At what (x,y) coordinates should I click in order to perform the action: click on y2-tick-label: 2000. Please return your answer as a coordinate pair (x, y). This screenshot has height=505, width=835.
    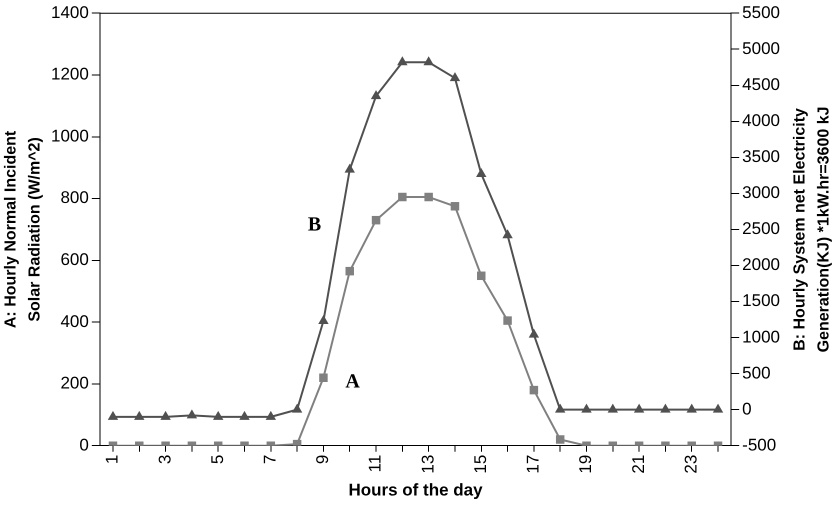
    Looking at the image, I should click on (761, 264).